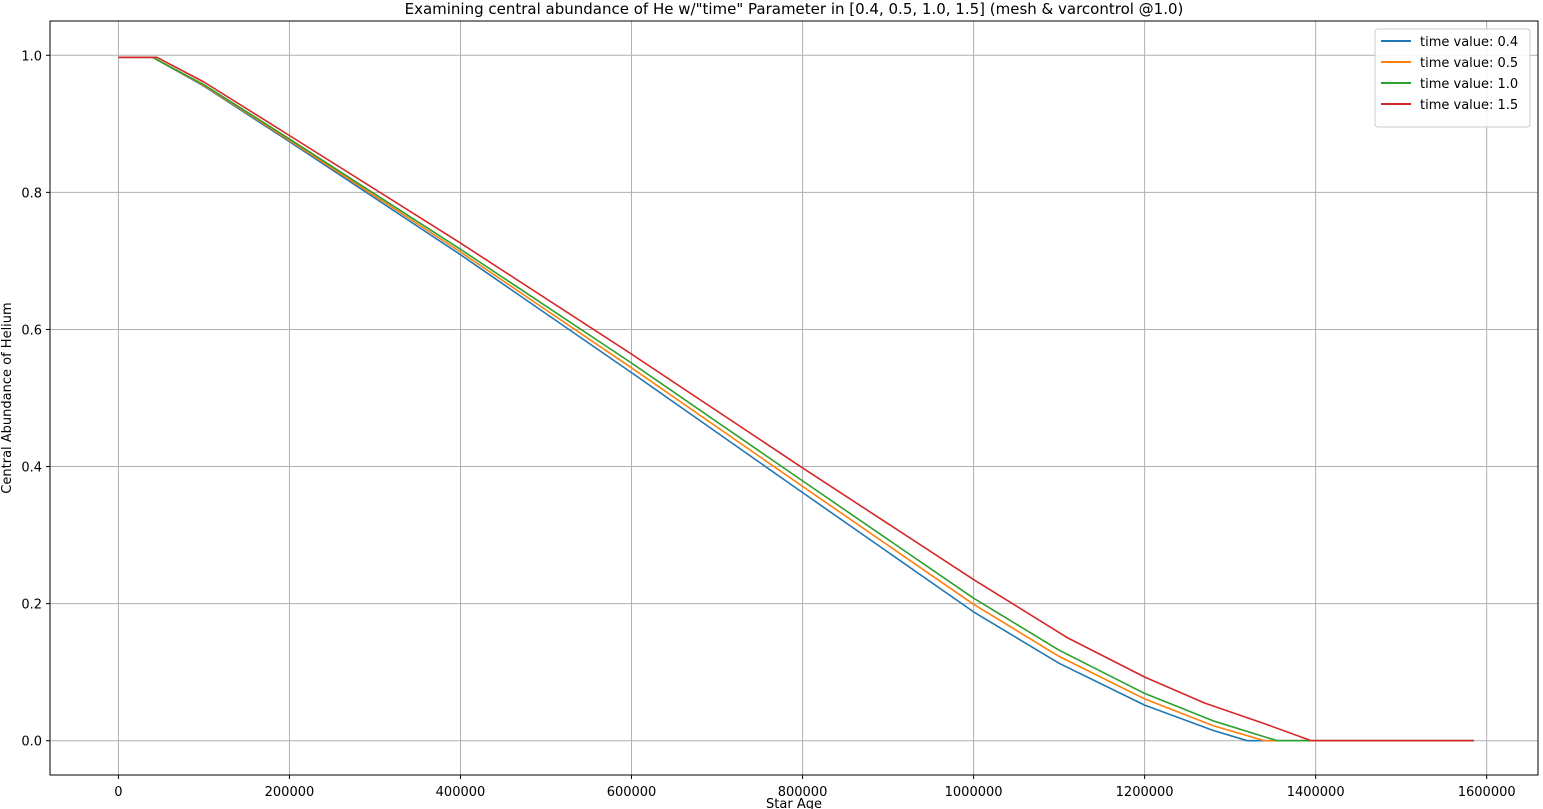 The width and height of the screenshot is (1543, 809). Describe the element at coordinates (1316, 792) in the screenshot. I see `x-tick-label: 1400000` at that location.